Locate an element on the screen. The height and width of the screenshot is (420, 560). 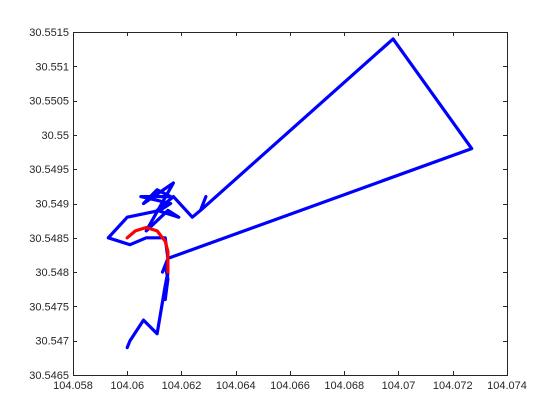
y-tick-label: 30.5465 is located at coordinates (49, 376).